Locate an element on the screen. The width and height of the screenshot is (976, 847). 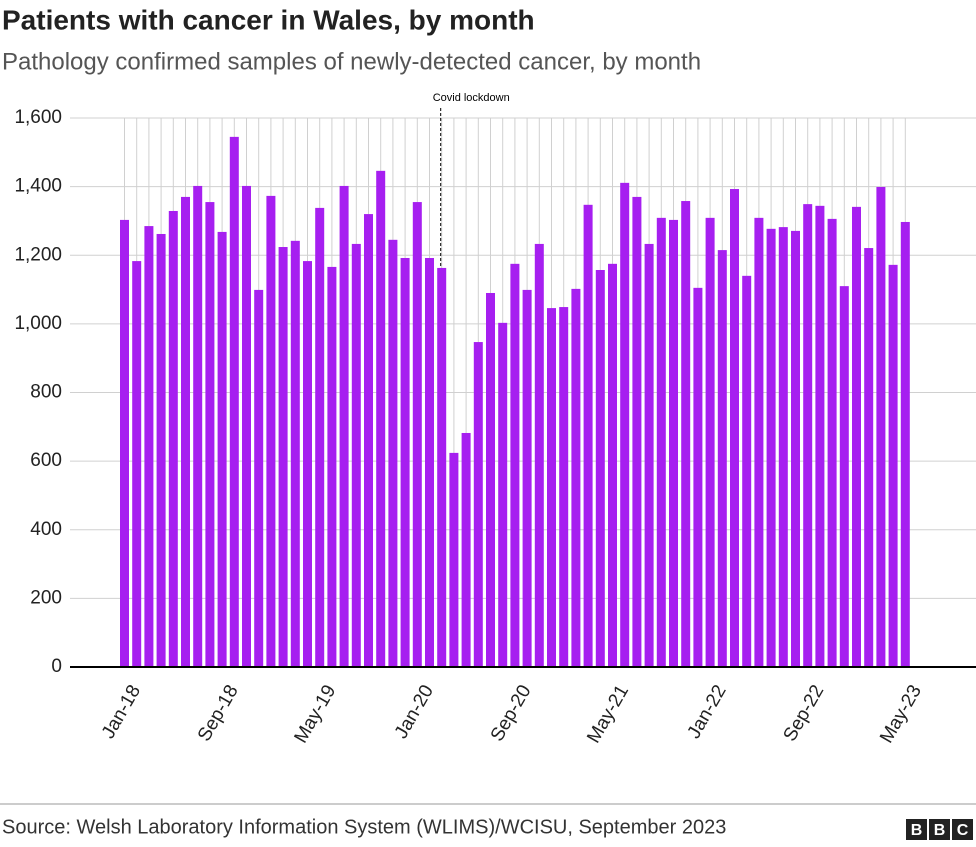
y-tick-label: 1,200 is located at coordinates (38, 254).